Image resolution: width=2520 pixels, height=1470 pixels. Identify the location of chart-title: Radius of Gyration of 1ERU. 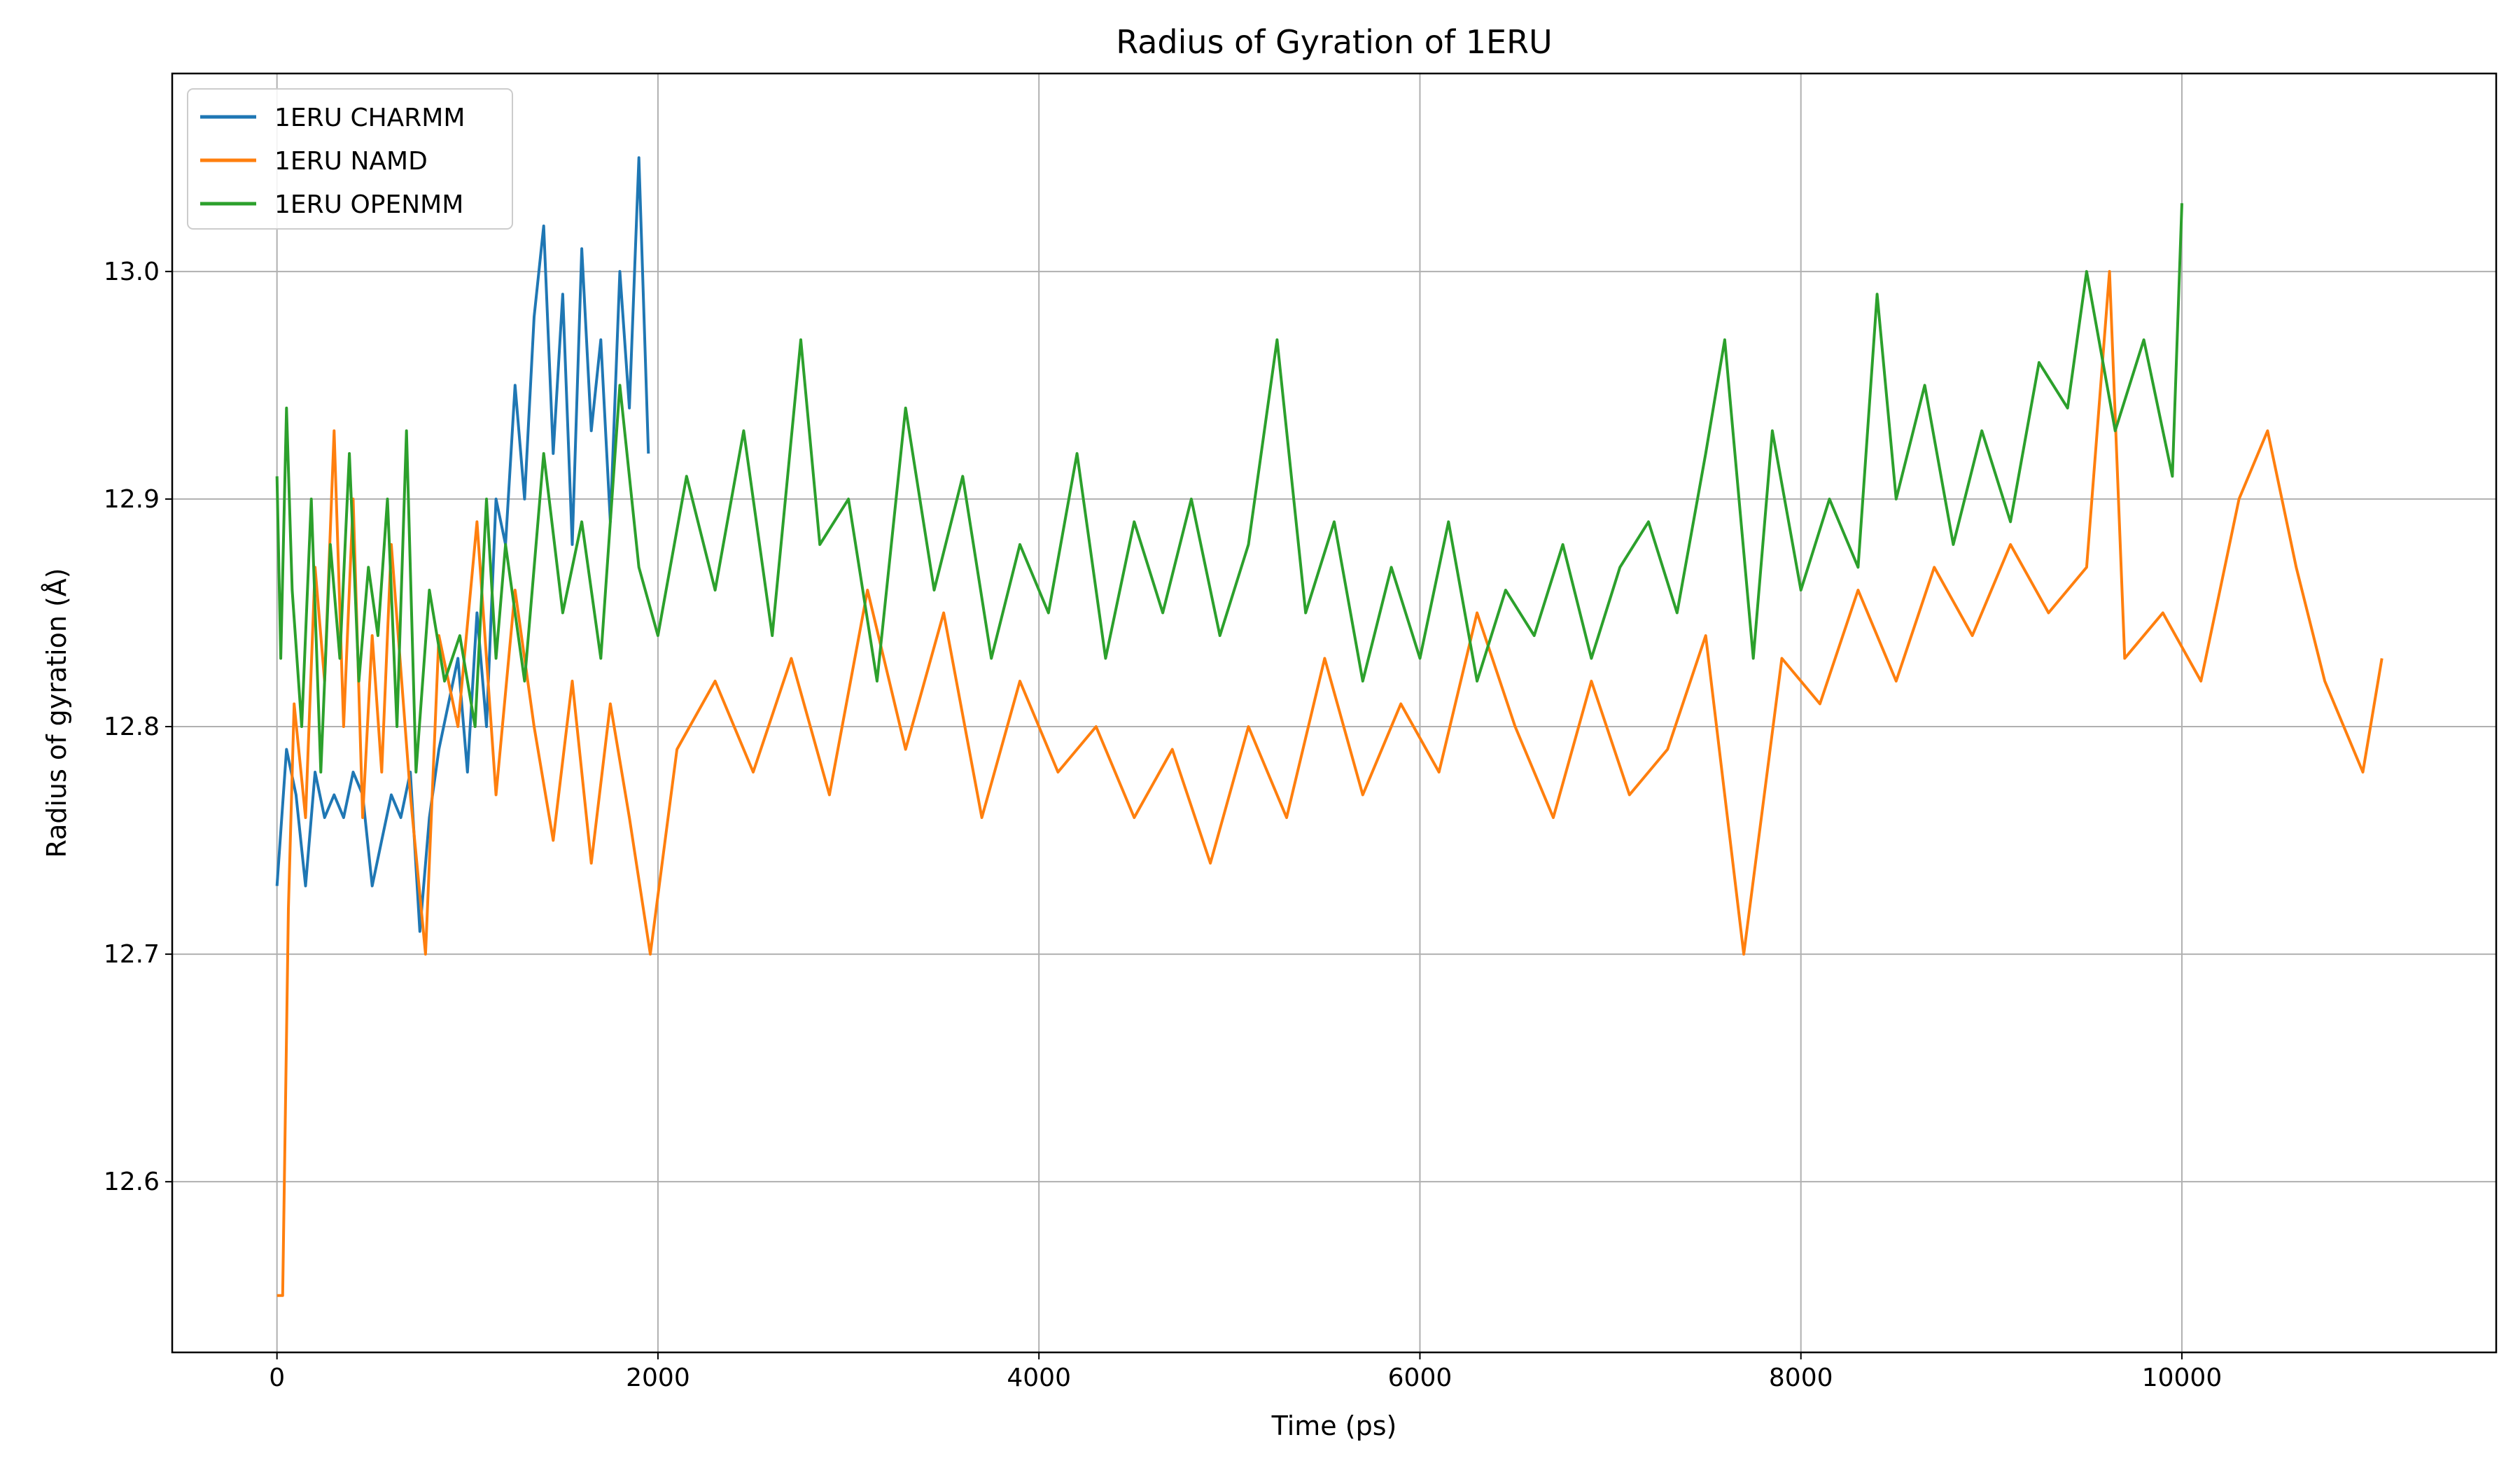
(1334, 42).